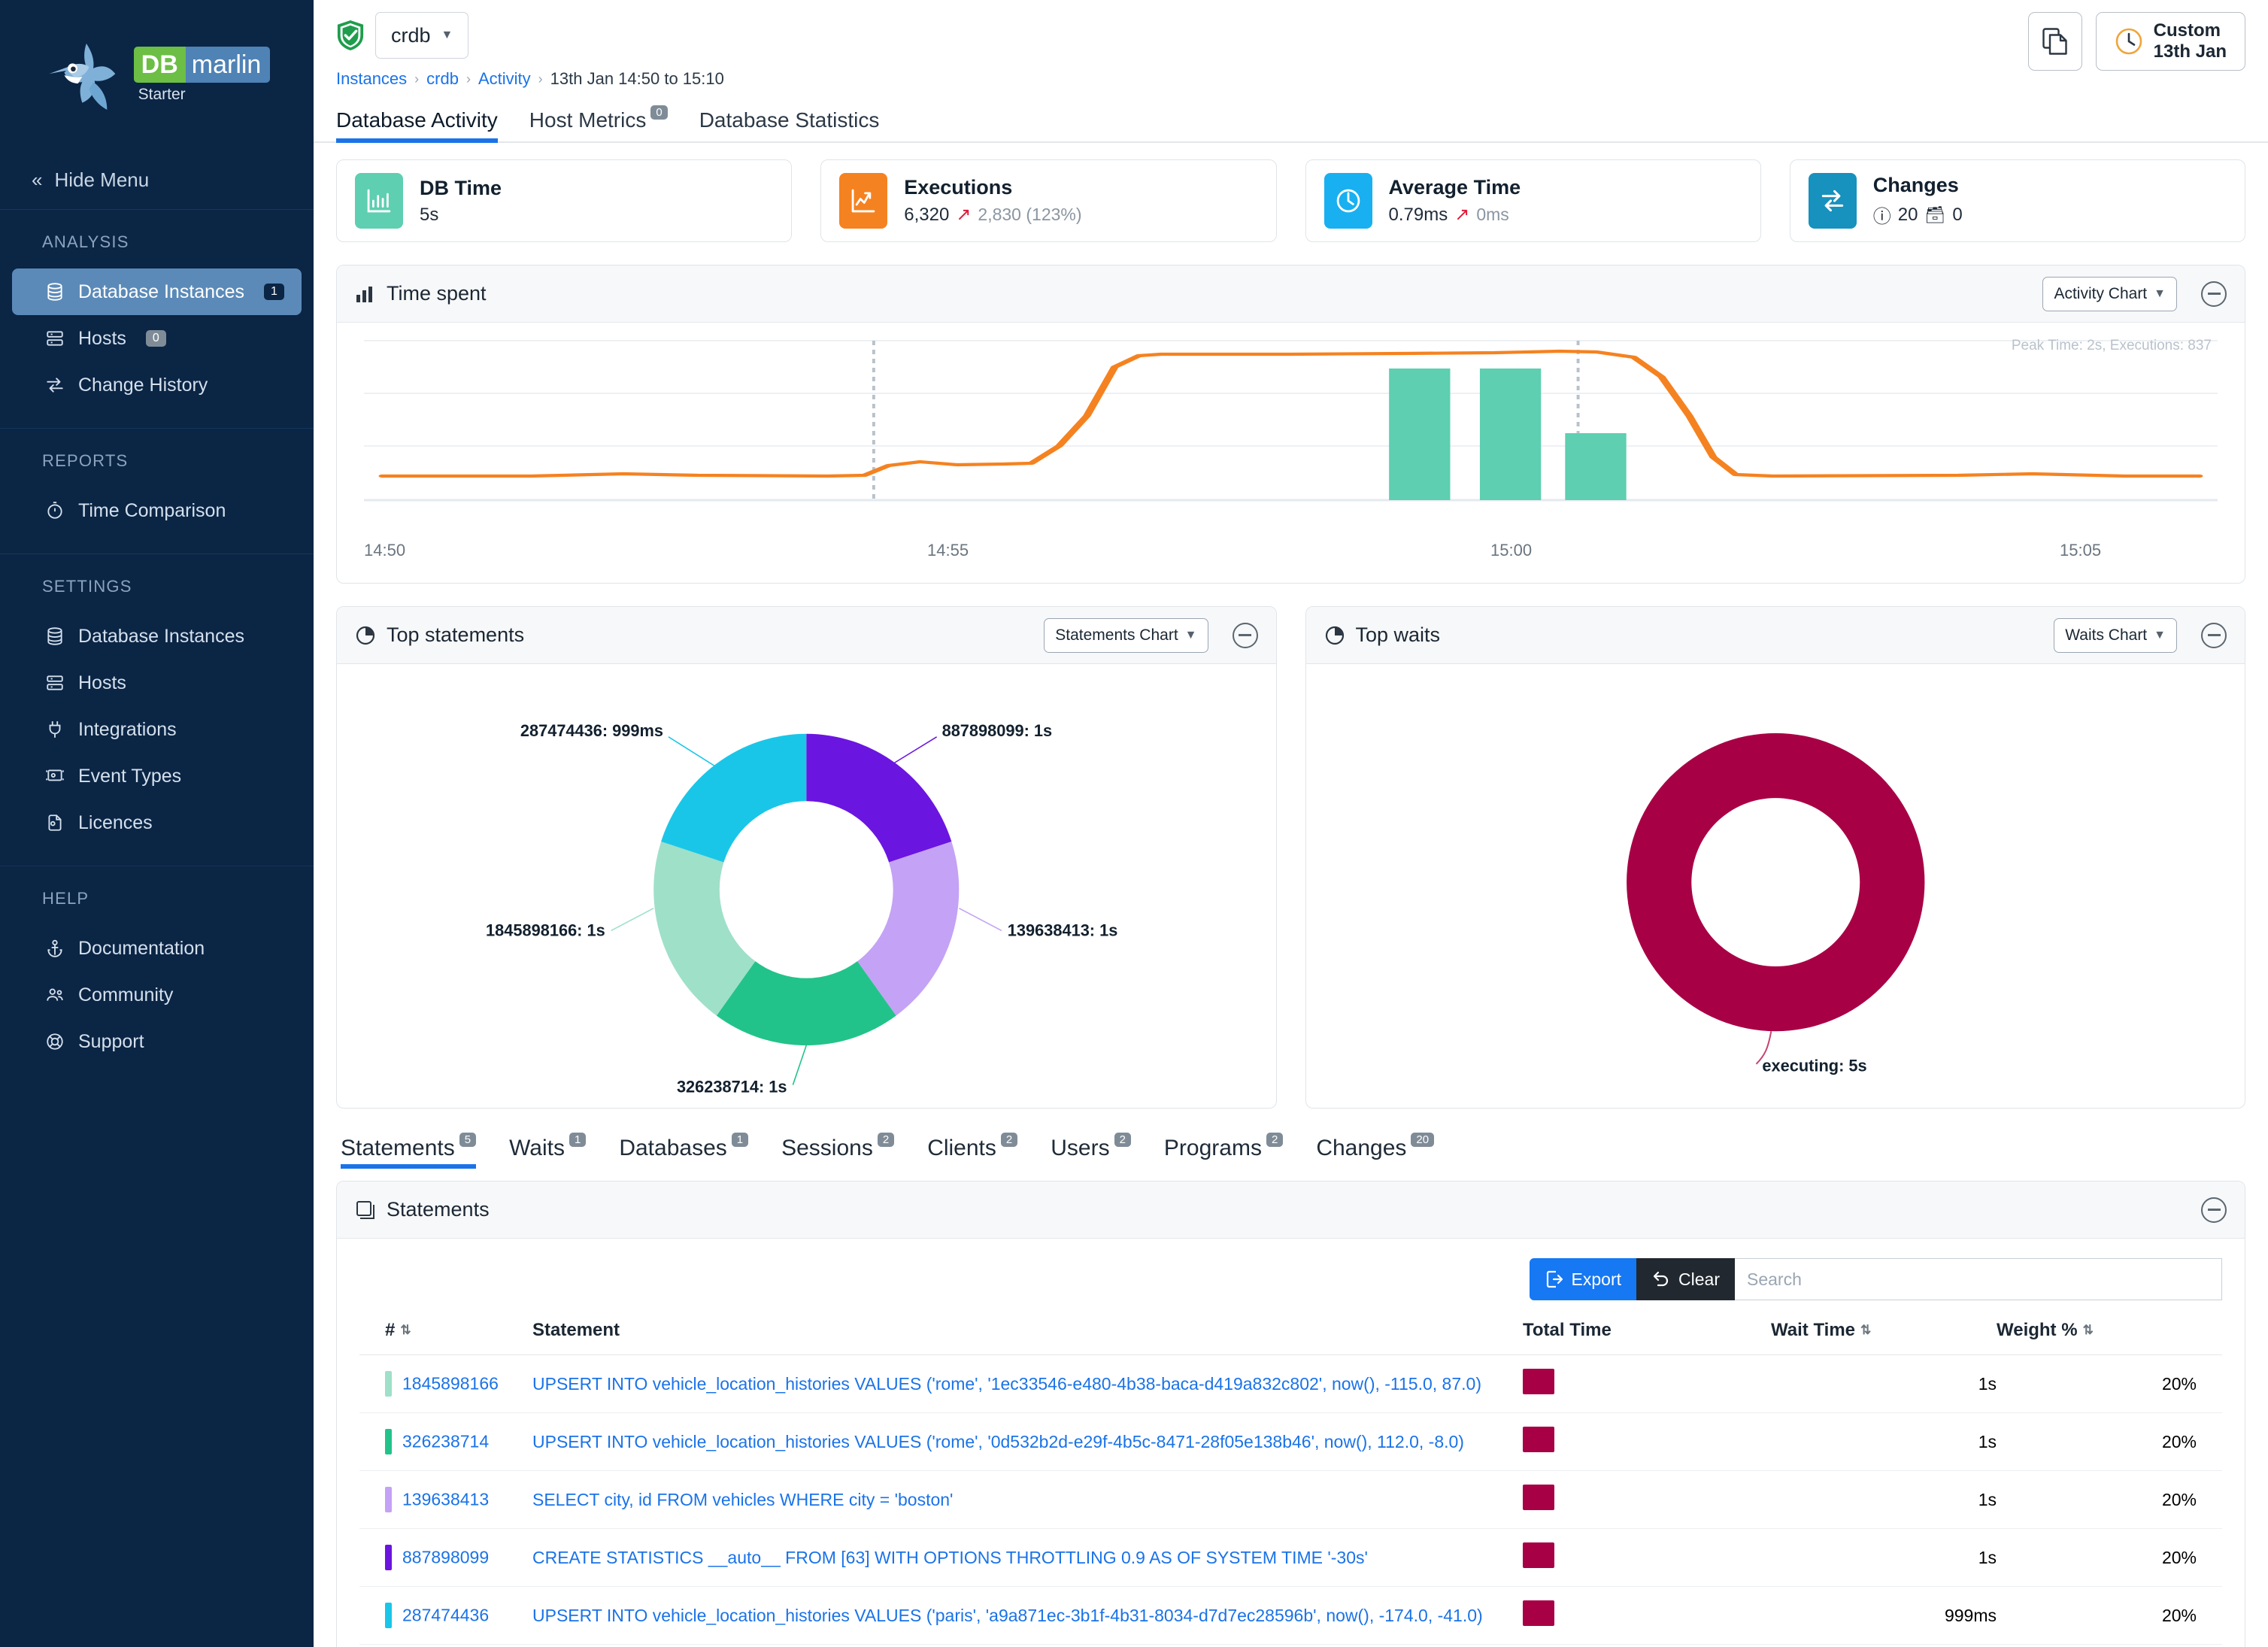 Image resolution: width=2268 pixels, height=1647 pixels. What do you see at coordinates (157, 995) in the screenshot?
I see `sidebar-item-community: Community` at bounding box center [157, 995].